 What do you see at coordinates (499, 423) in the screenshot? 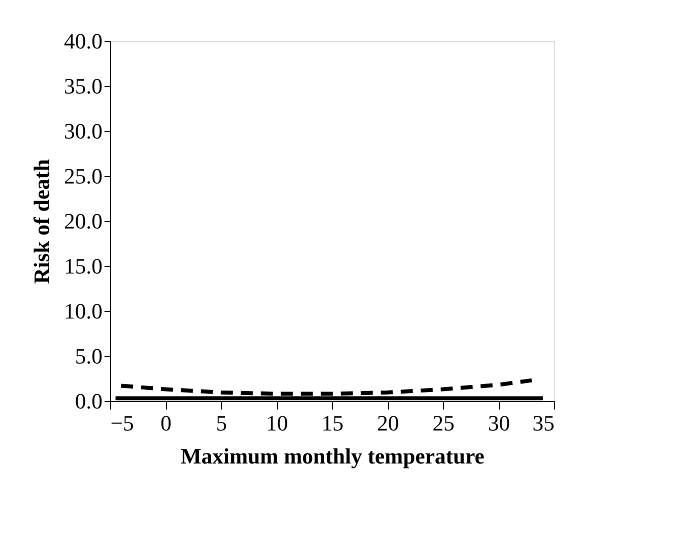
I see `x-tick-label: 30` at bounding box center [499, 423].